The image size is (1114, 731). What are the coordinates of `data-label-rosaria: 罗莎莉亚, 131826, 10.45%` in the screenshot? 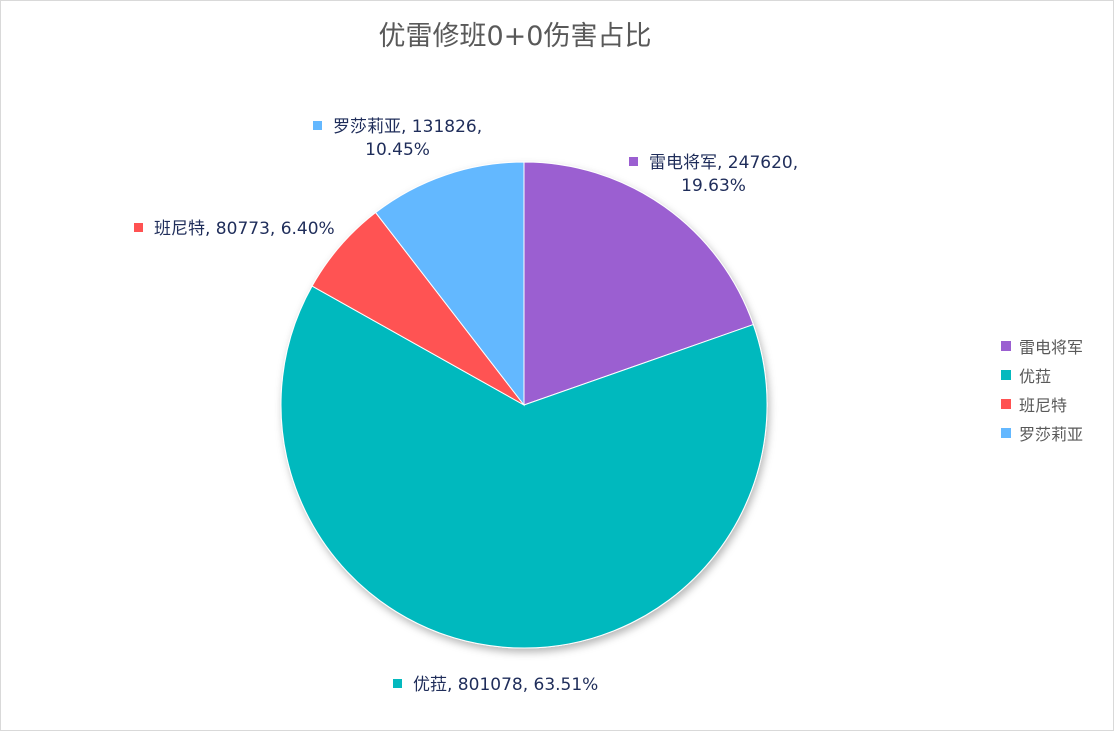 It's located at (397, 138).